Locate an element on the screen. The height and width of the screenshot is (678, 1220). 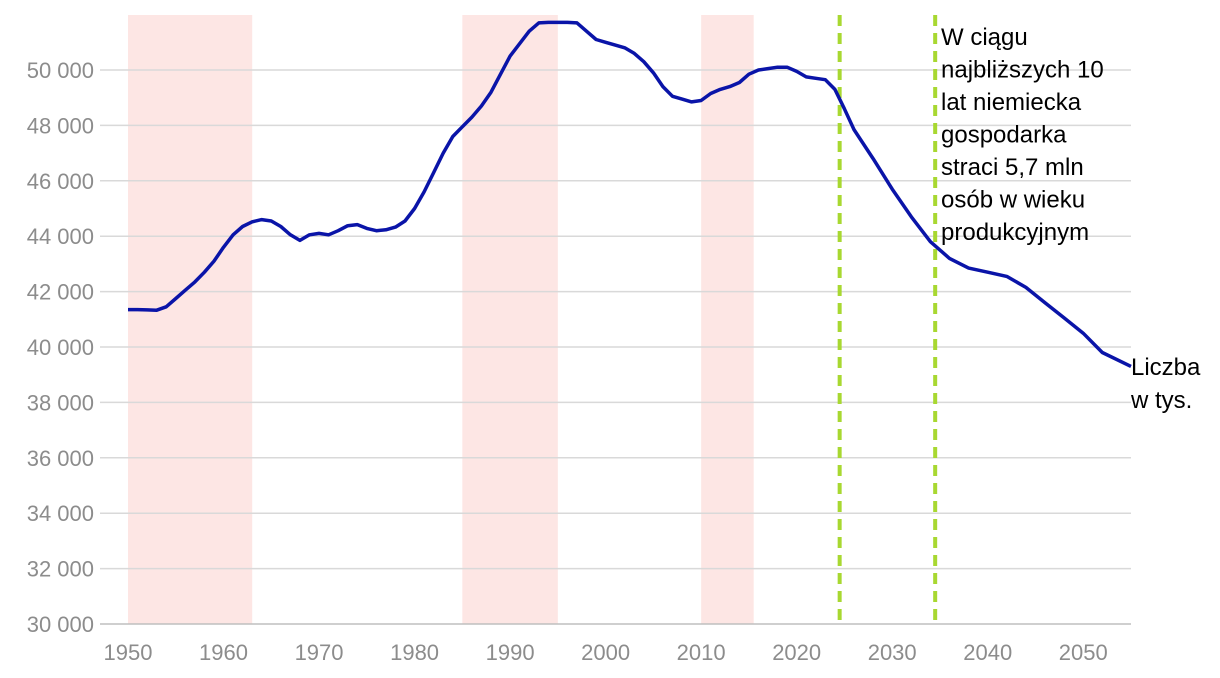
x-tick-label: 2030 is located at coordinates (892, 652).